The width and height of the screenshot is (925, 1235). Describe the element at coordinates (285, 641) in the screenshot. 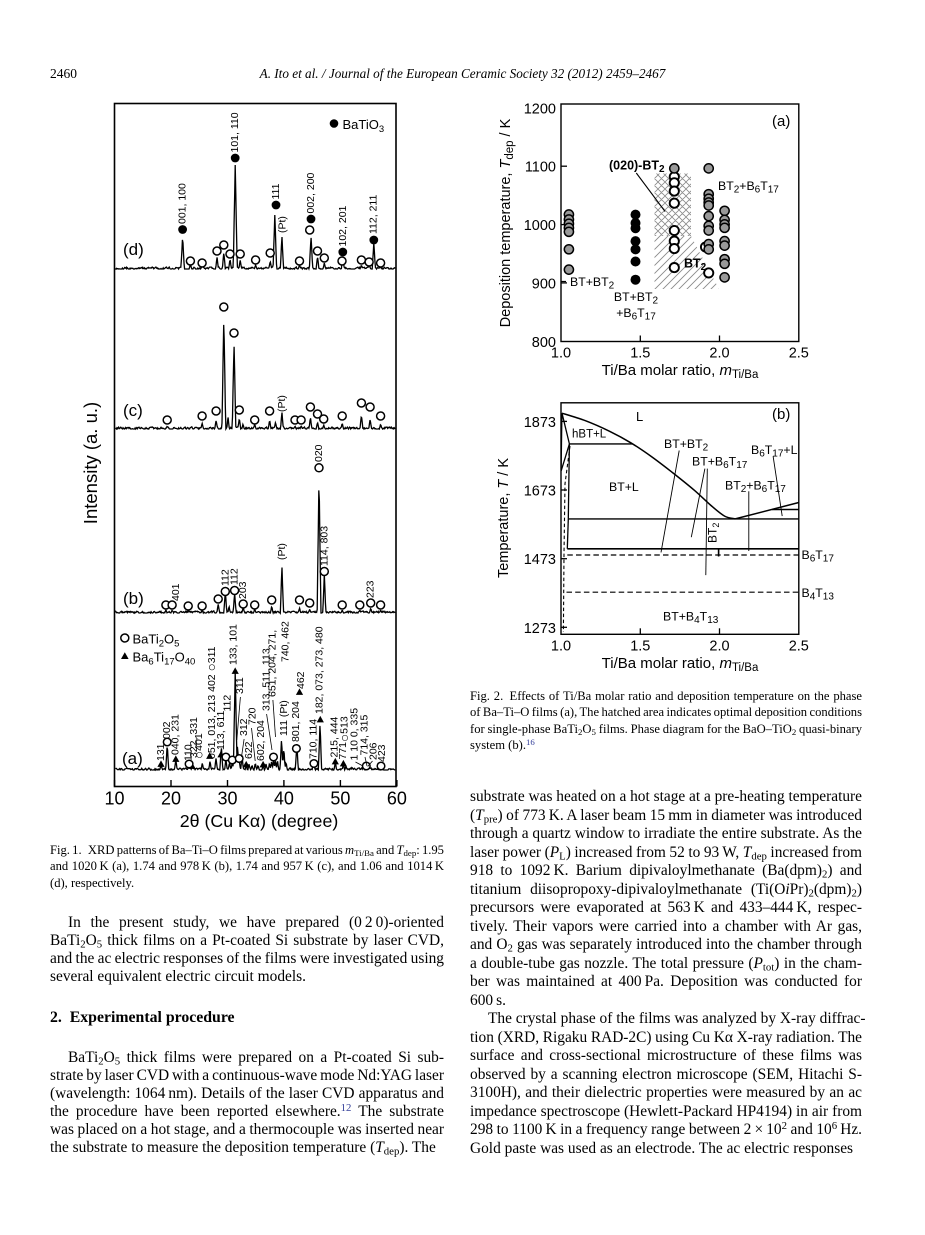

I see `svg-text: 740, 462` at that location.